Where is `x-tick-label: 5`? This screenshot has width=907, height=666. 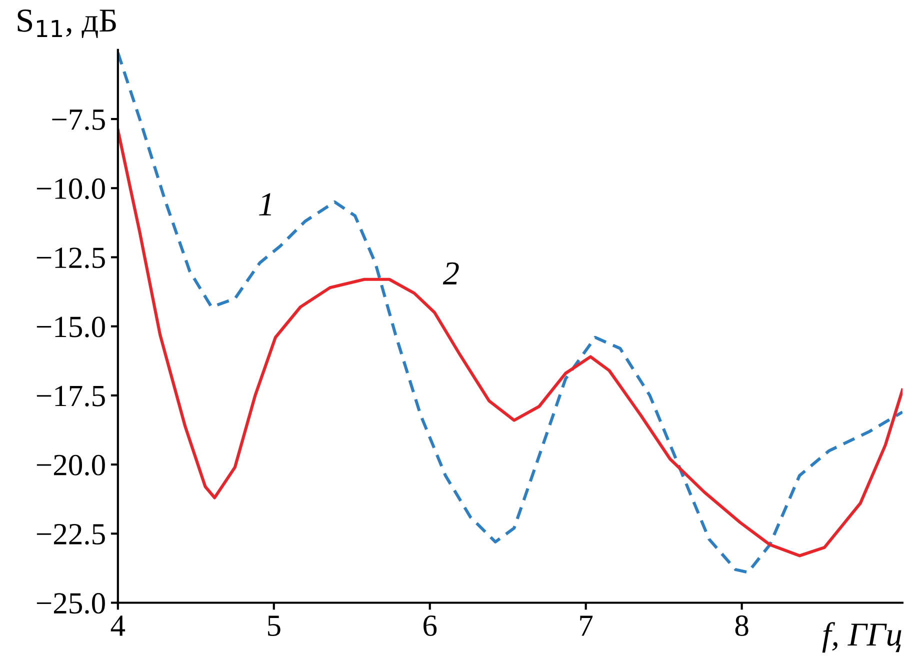 x-tick-label: 5 is located at coordinates (274, 626).